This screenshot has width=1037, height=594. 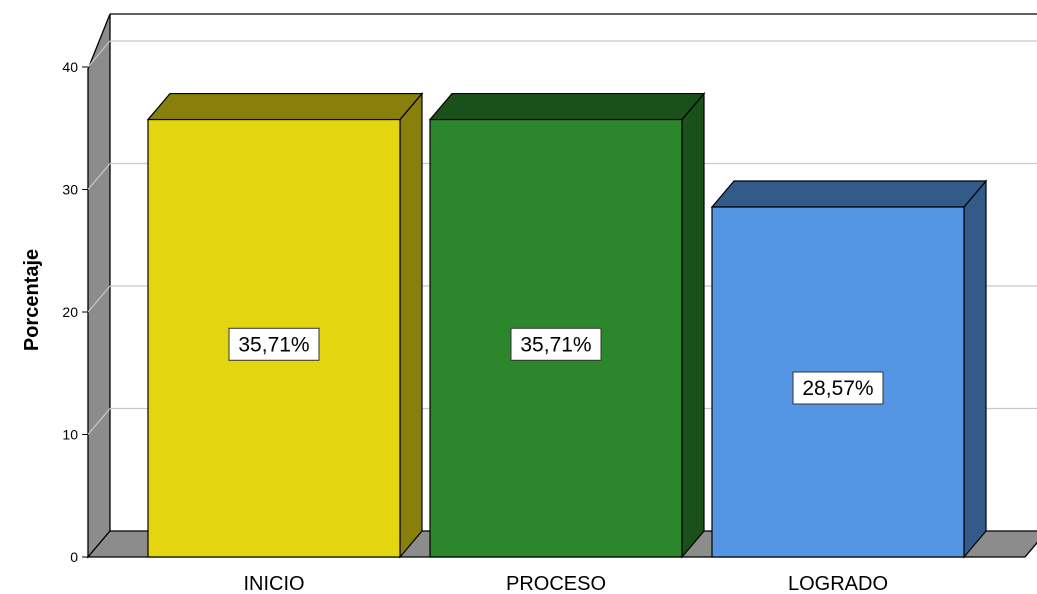 I want to click on y-axis-ticks: 0 10 20 30 40, so click(x=75, y=312).